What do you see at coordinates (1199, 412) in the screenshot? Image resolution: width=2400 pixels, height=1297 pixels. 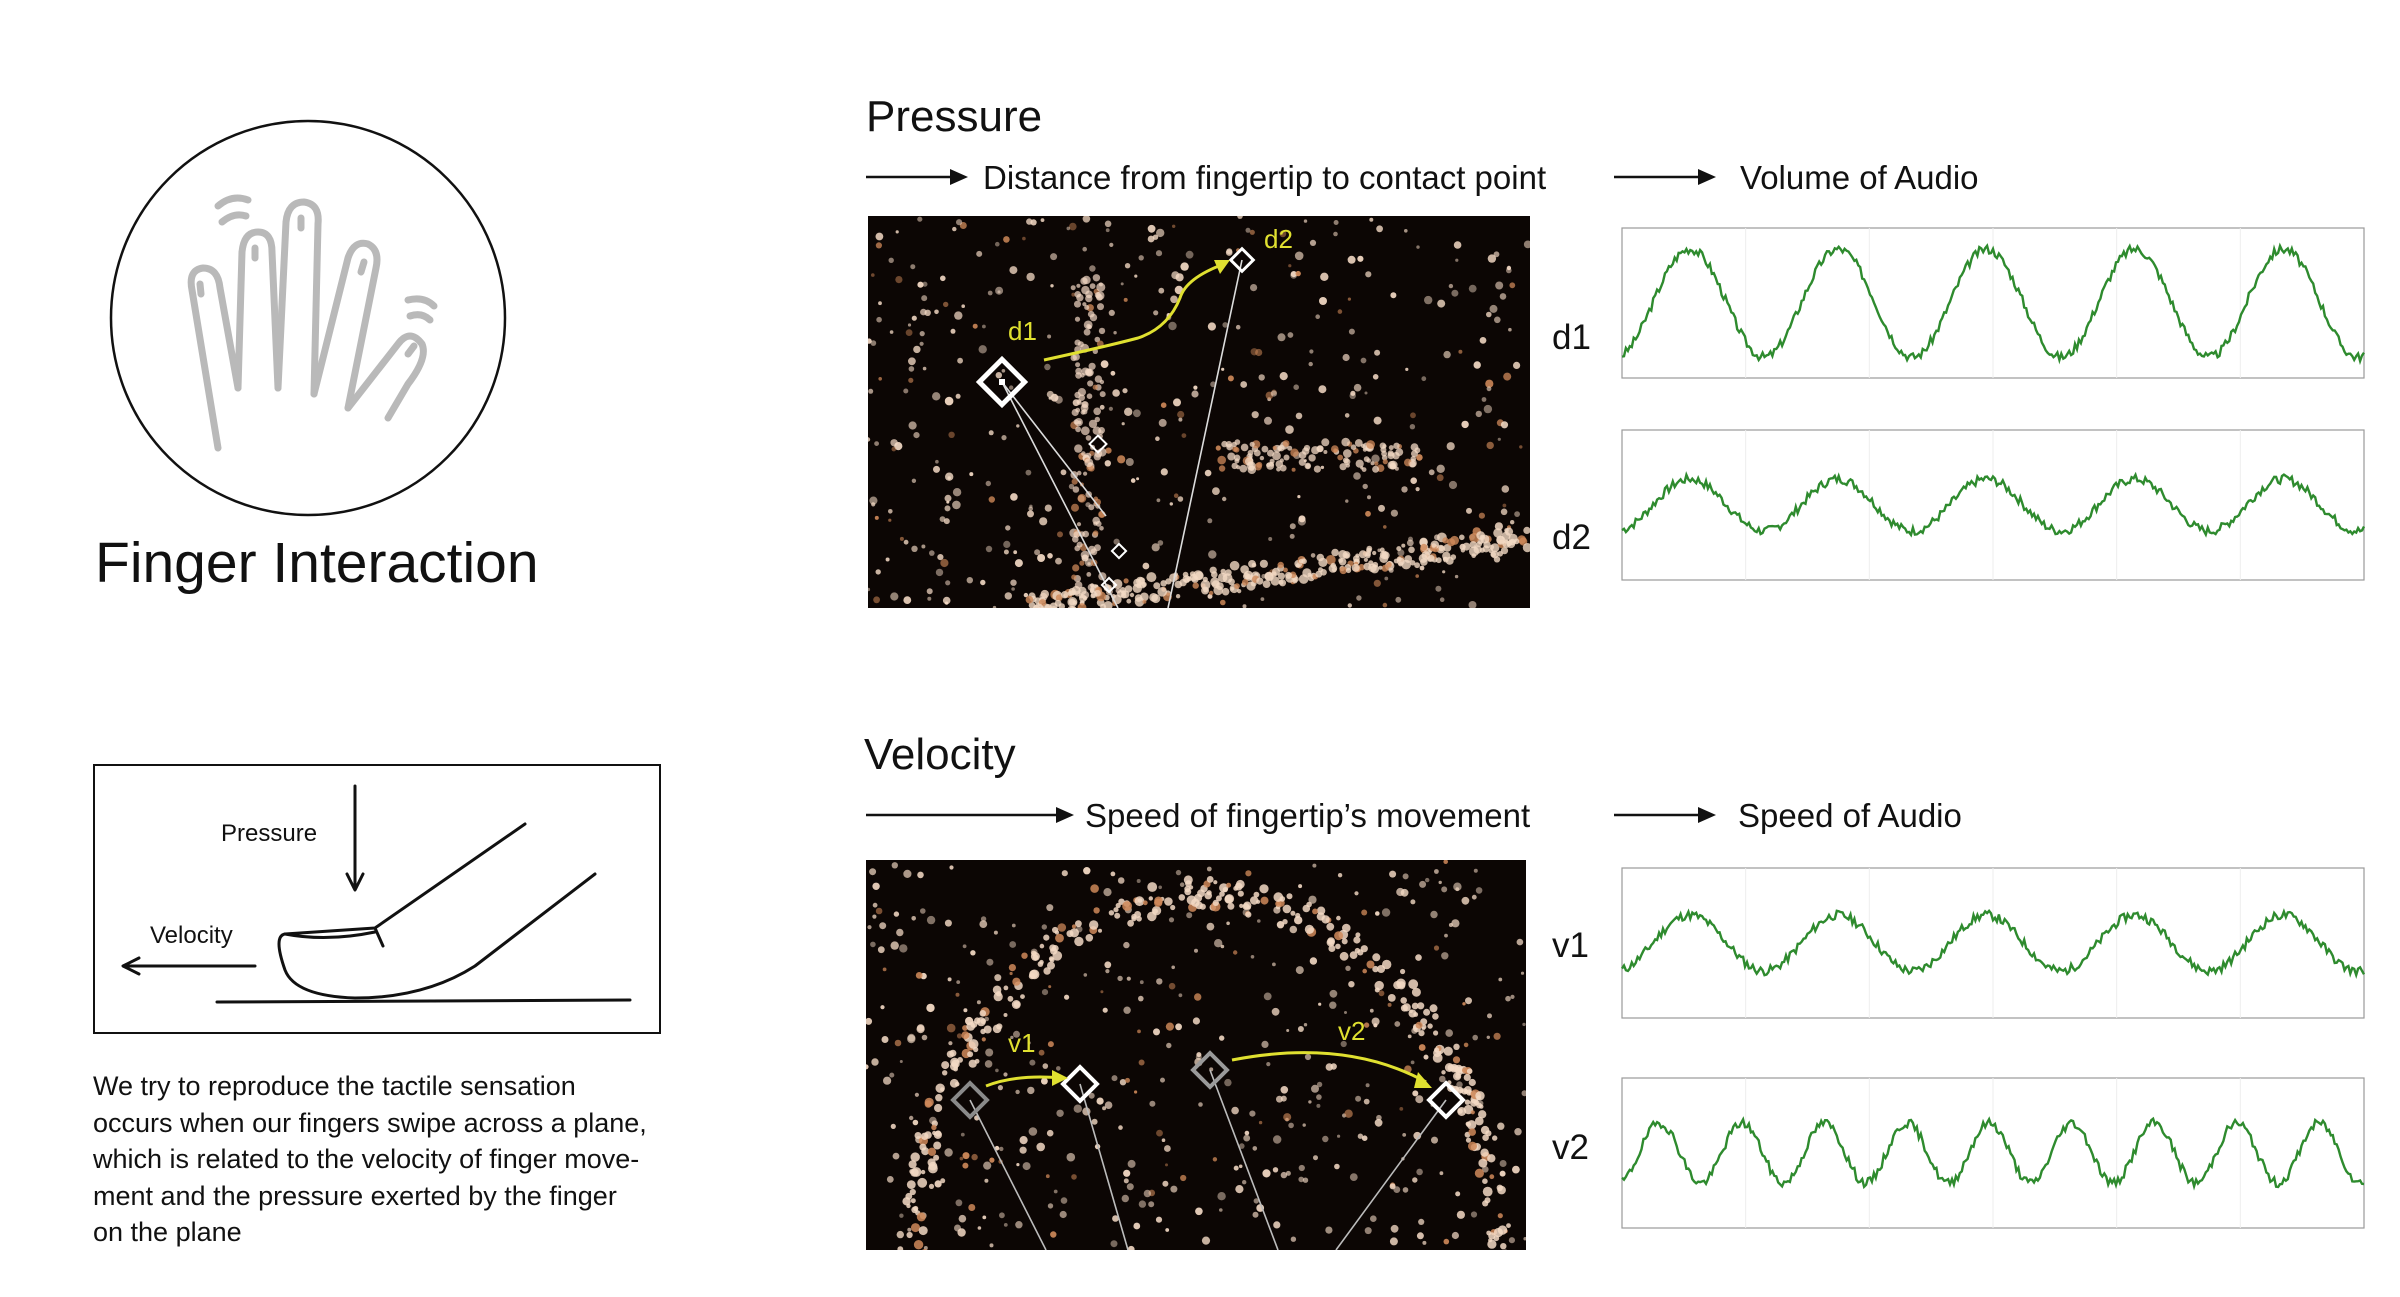 I see `pressure-particle-photo: d1 d2` at bounding box center [1199, 412].